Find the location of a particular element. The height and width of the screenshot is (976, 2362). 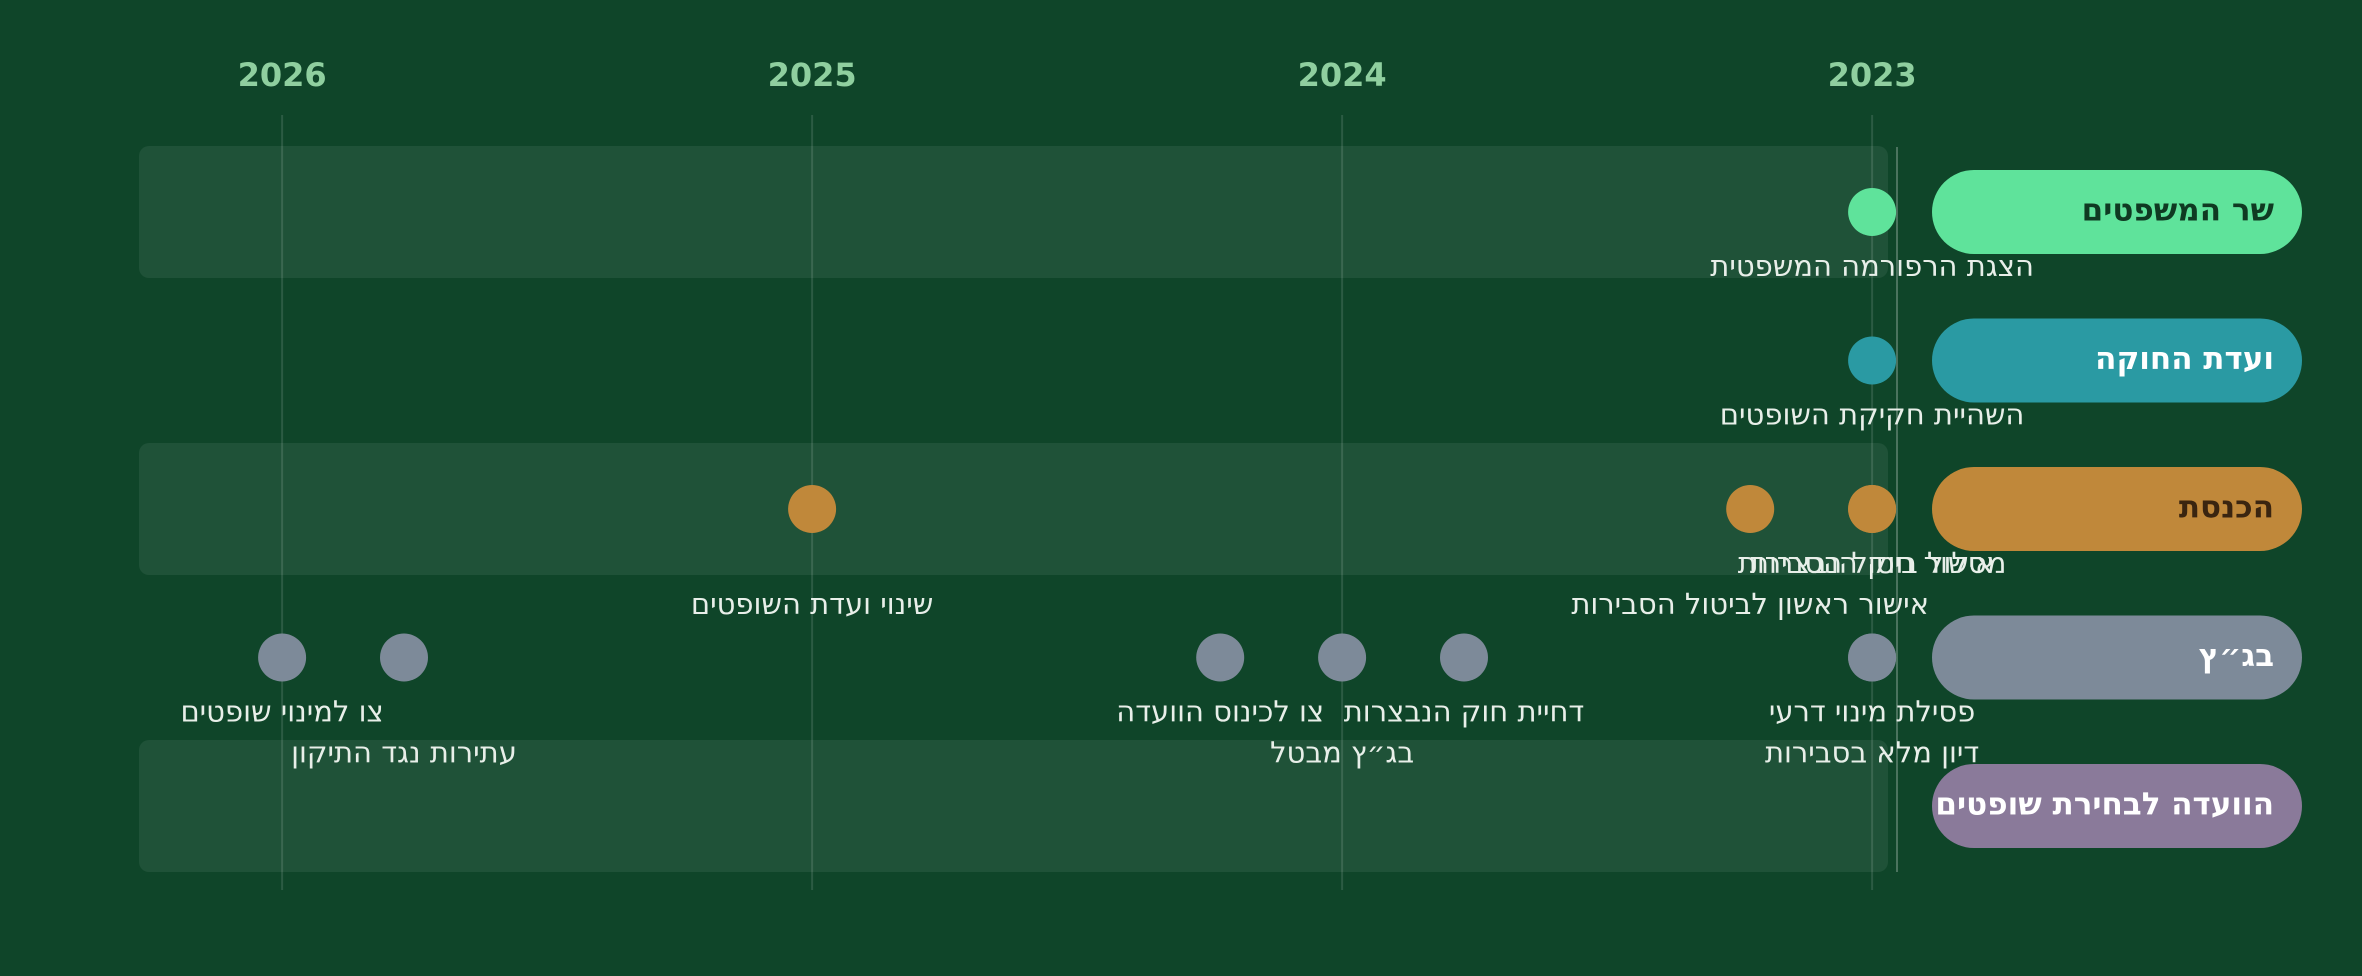

x-tick-label: 2025 is located at coordinates (812, 75).